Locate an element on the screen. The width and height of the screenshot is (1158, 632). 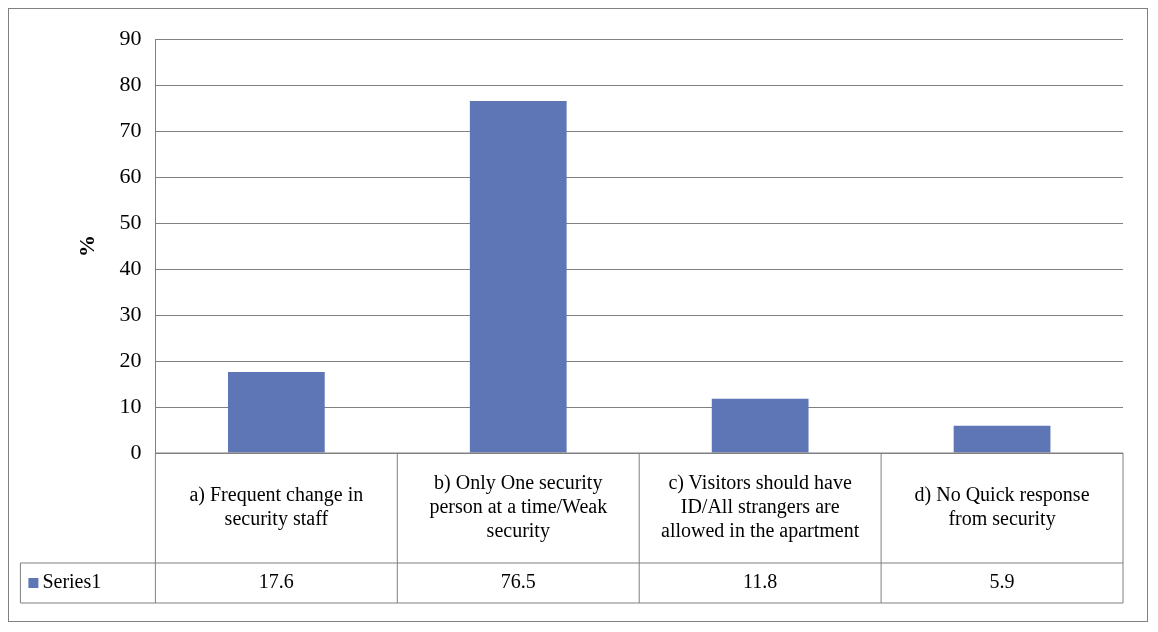
y-tick-label: 10 is located at coordinates (130, 405).